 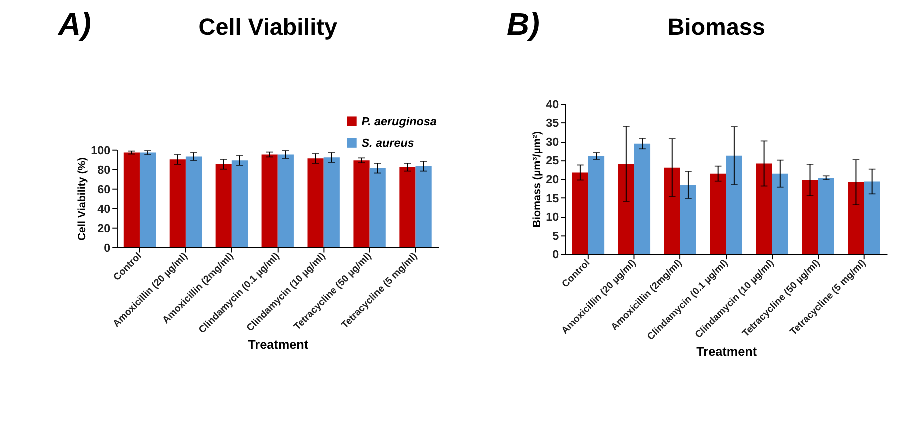 What do you see at coordinates (105, 189) in the screenshot?
I see `y-tick-label: 60` at bounding box center [105, 189].